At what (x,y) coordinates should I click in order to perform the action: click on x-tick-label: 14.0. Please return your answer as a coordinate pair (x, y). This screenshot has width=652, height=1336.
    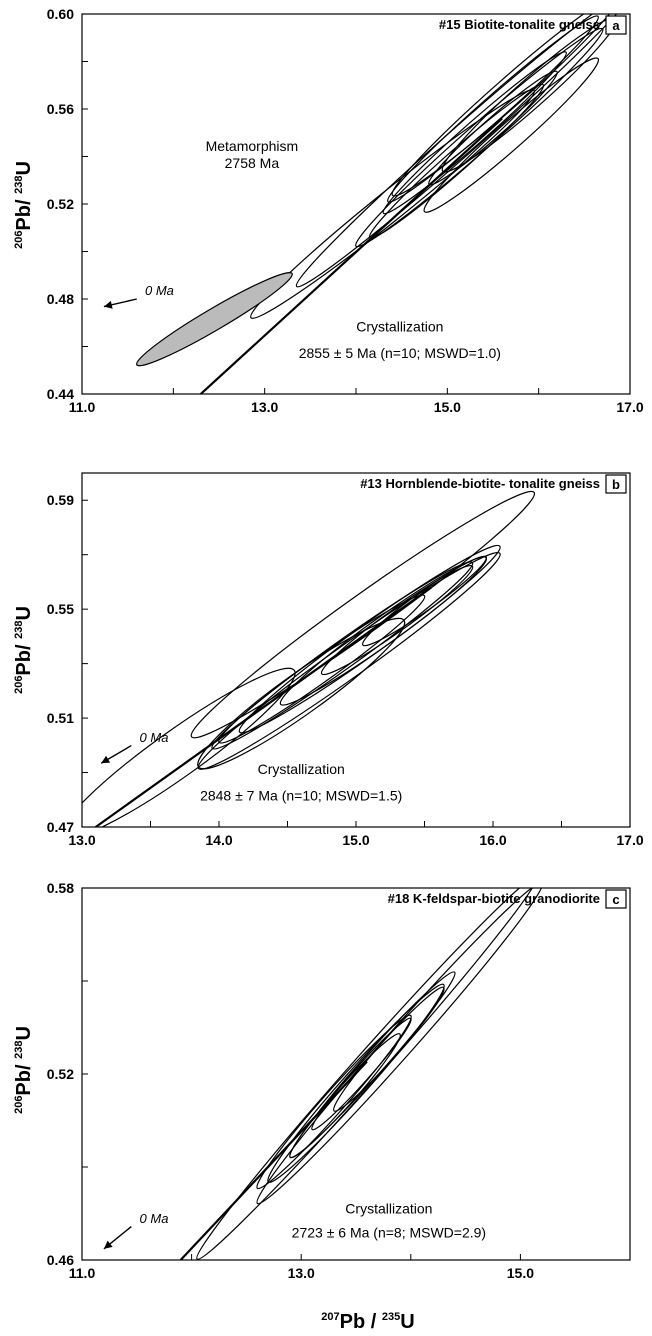
    Looking at the image, I should click on (218, 840).